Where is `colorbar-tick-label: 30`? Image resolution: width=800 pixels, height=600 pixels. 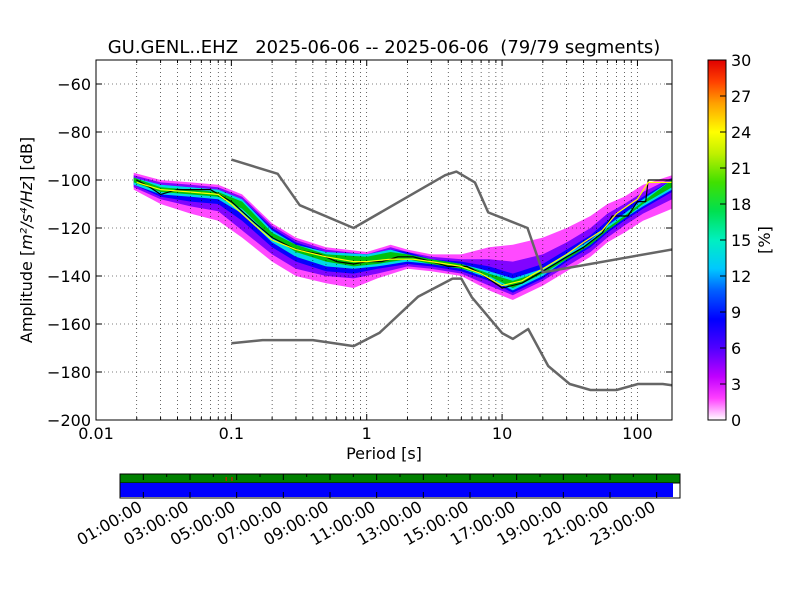
colorbar-tick-label: 30 is located at coordinates (741, 60).